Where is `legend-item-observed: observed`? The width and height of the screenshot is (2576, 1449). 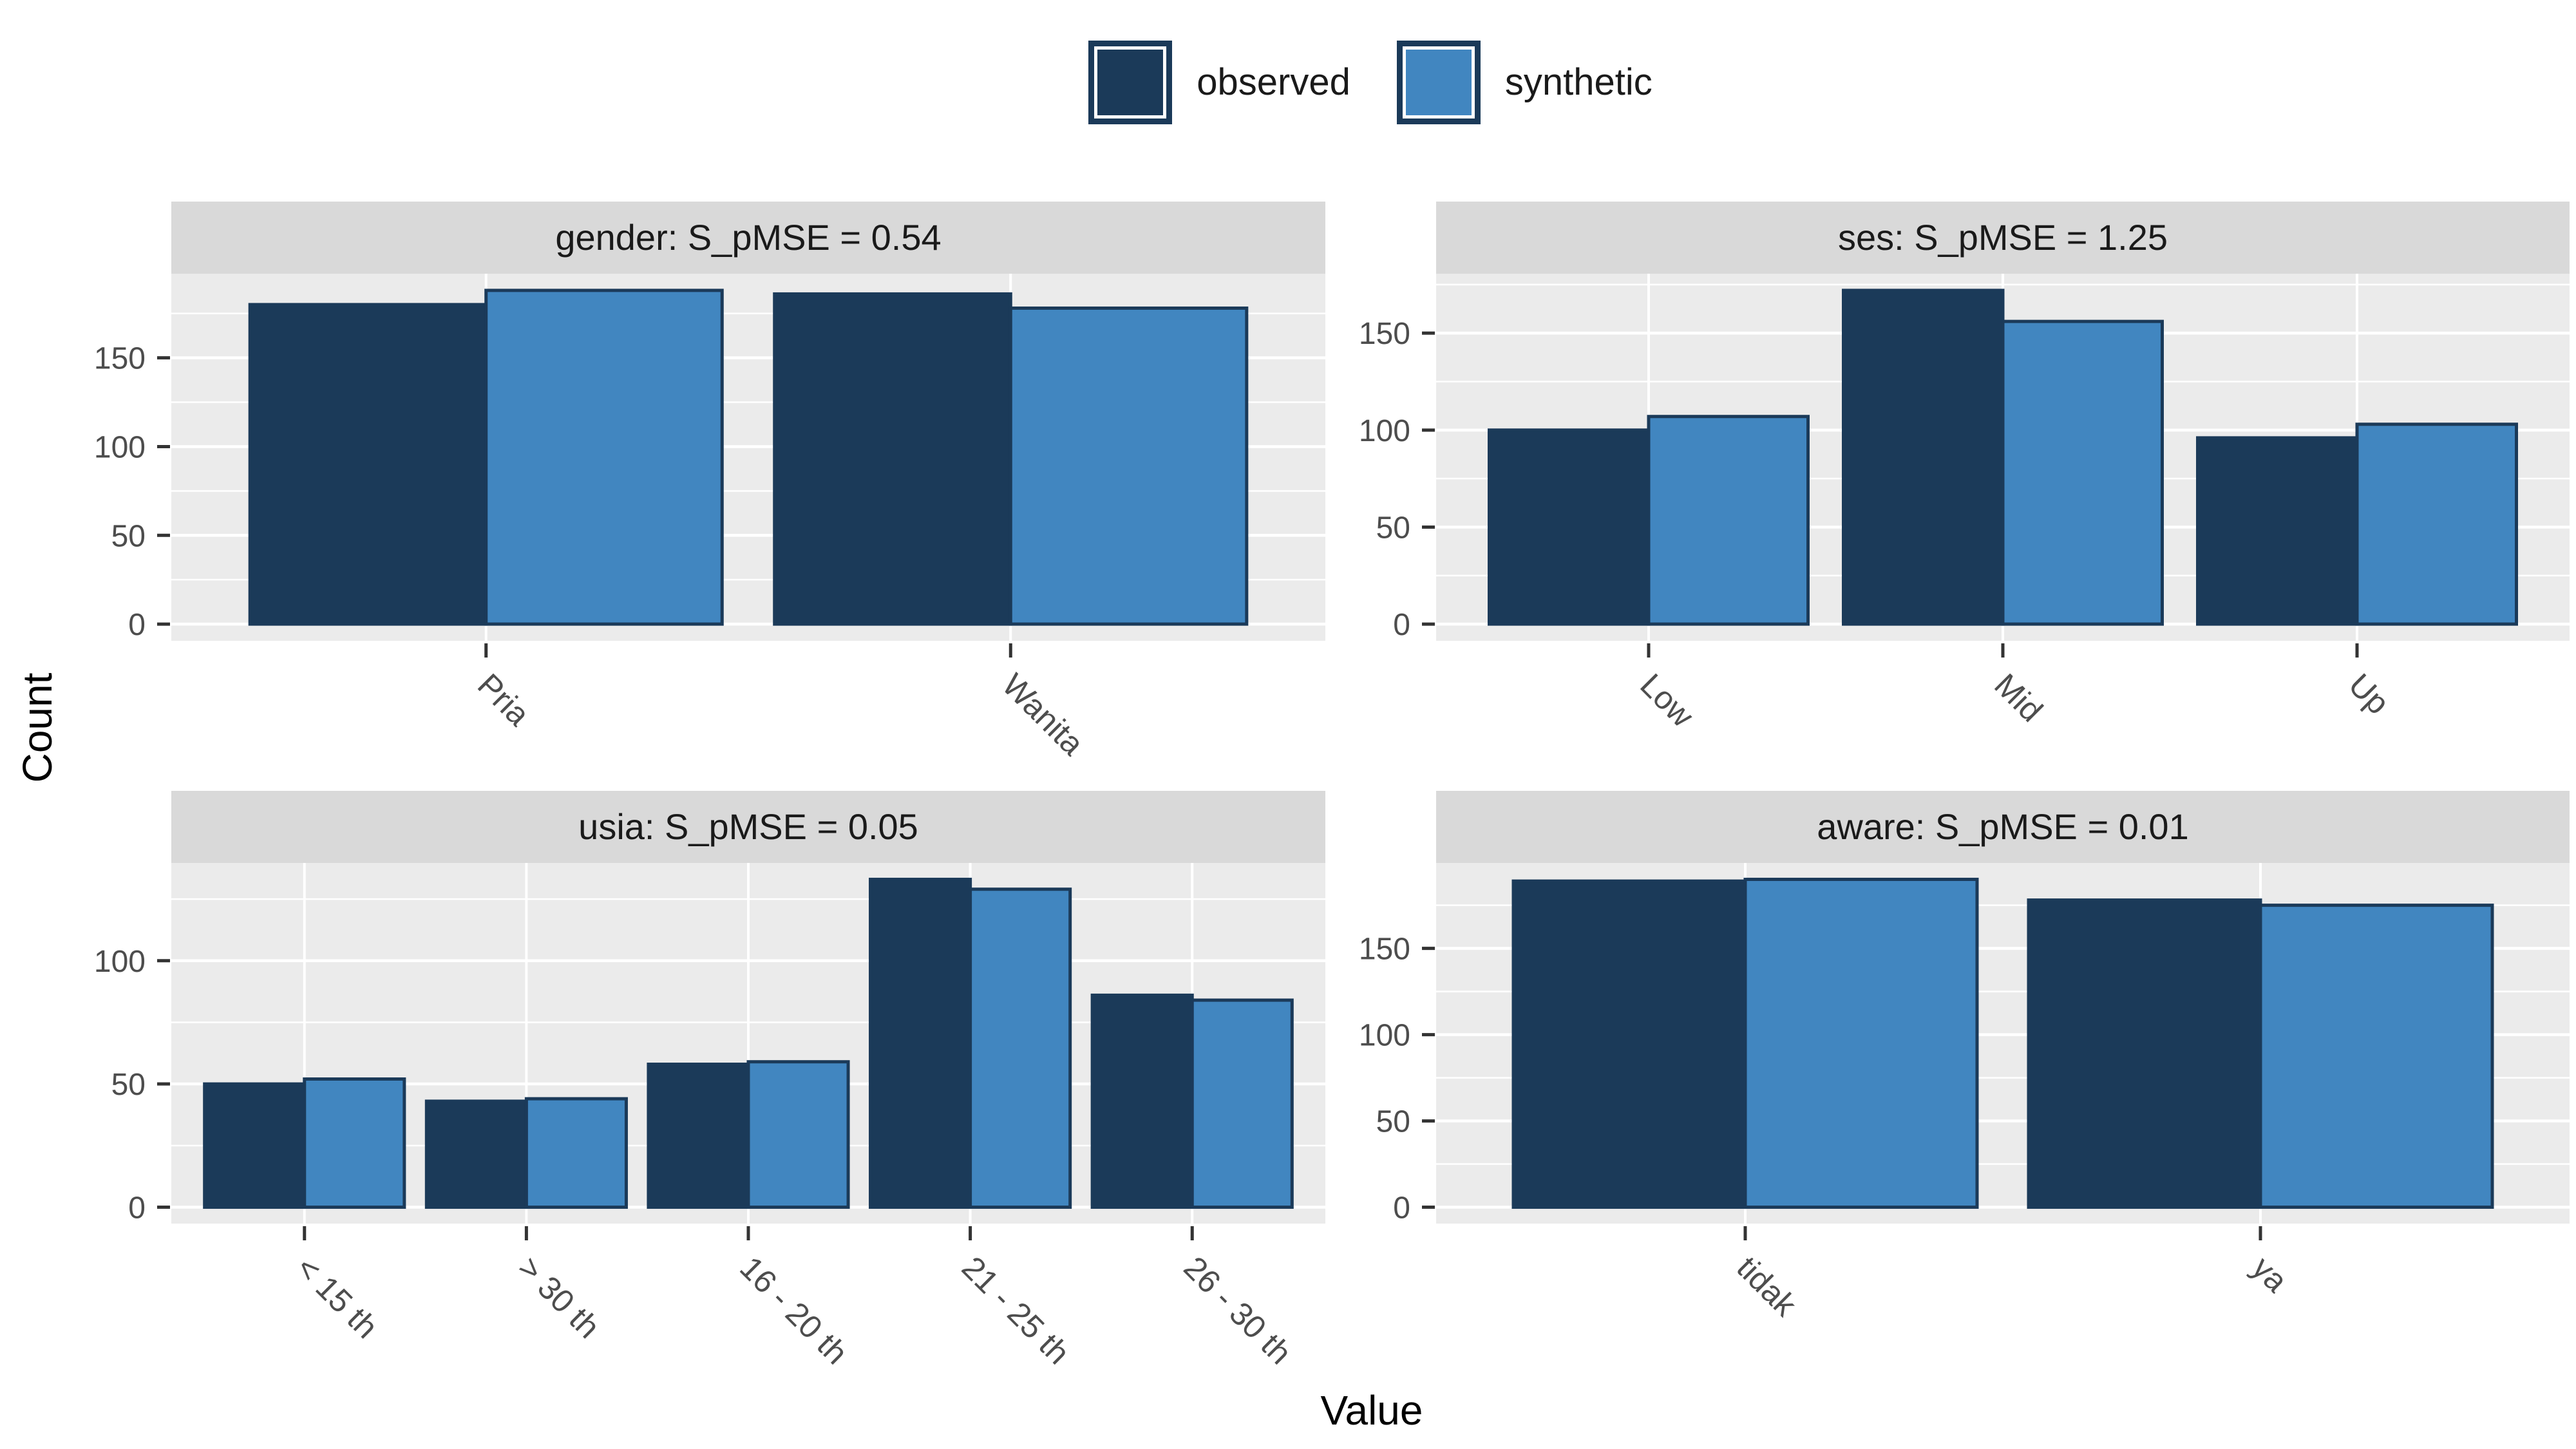 legend-item-observed: observed is located at coordinates (1219, 83).